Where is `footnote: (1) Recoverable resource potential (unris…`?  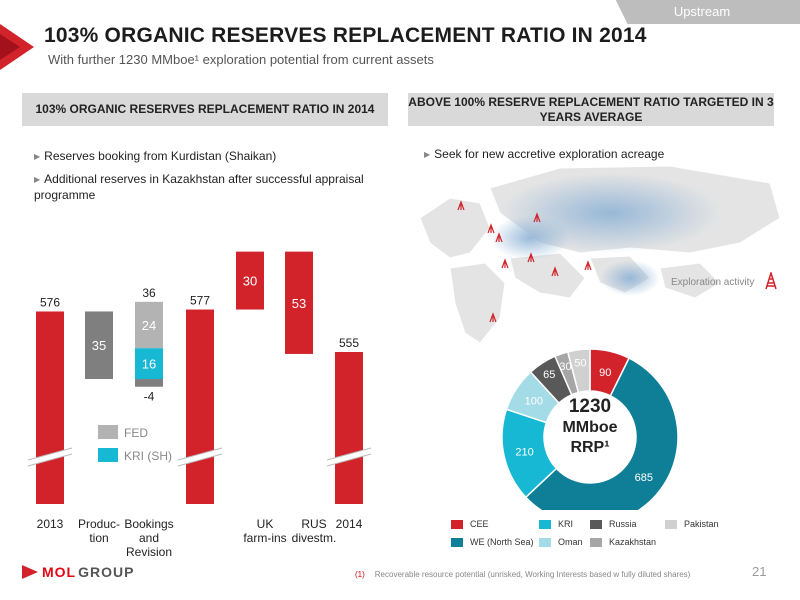 footnote: (1) Recoverable resource potential (unris… is located at coordinates (522, 574).